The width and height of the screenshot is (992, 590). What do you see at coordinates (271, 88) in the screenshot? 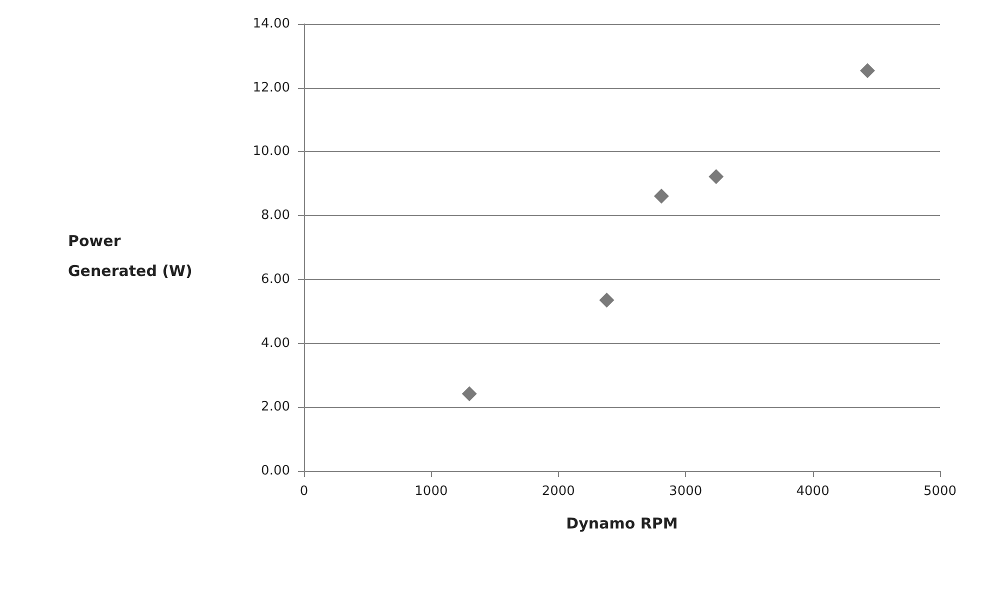
I see `y-tick-label: 12.00` at bounding box center [271, 88].